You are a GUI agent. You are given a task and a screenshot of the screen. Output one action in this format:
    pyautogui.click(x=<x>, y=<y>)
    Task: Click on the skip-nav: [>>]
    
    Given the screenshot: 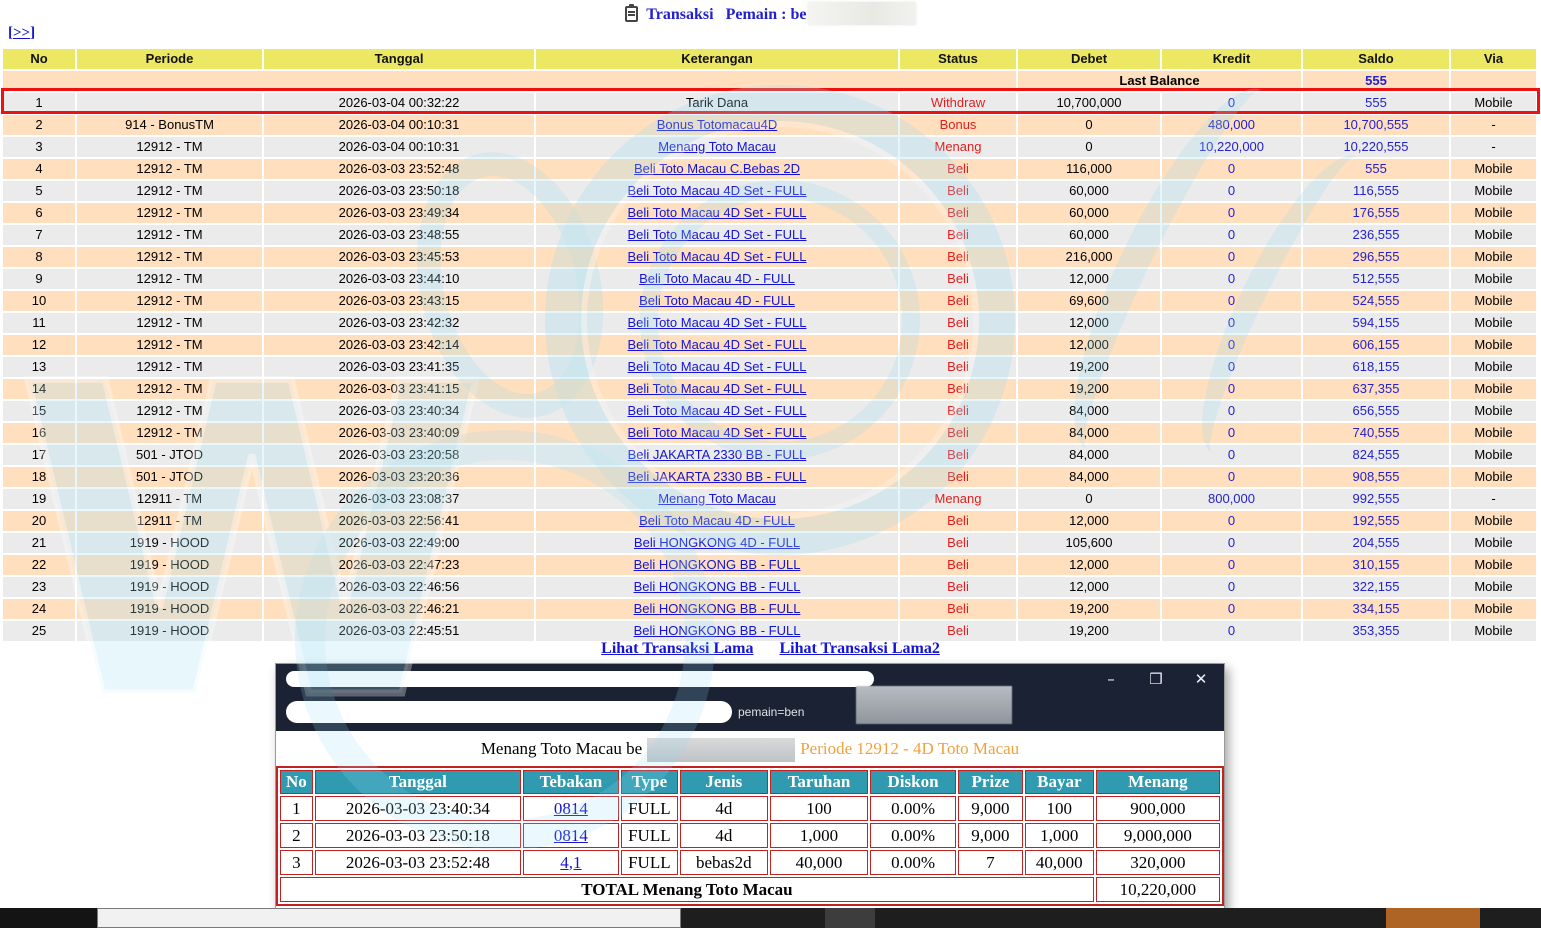 What is the action you would take?
    pyautogui.click(x=21, y=33)
    